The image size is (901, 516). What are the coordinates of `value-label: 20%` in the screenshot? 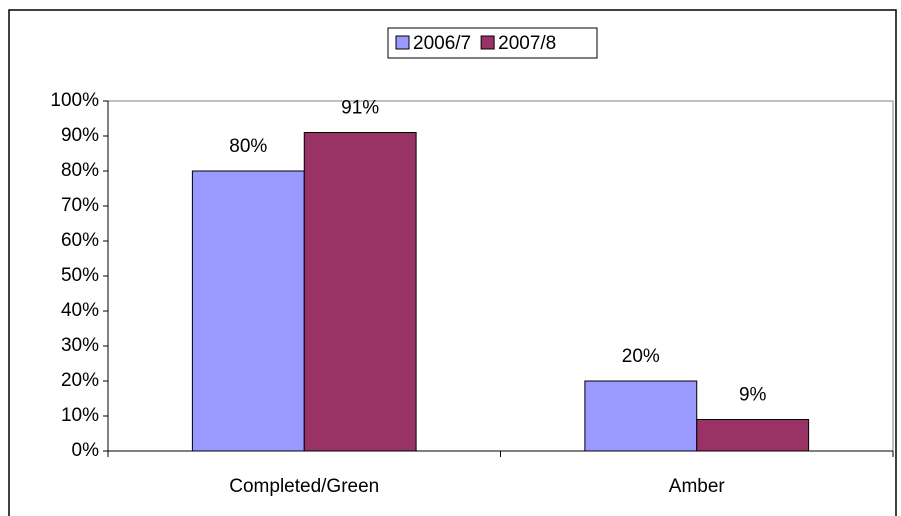 It's located at (641, 356).